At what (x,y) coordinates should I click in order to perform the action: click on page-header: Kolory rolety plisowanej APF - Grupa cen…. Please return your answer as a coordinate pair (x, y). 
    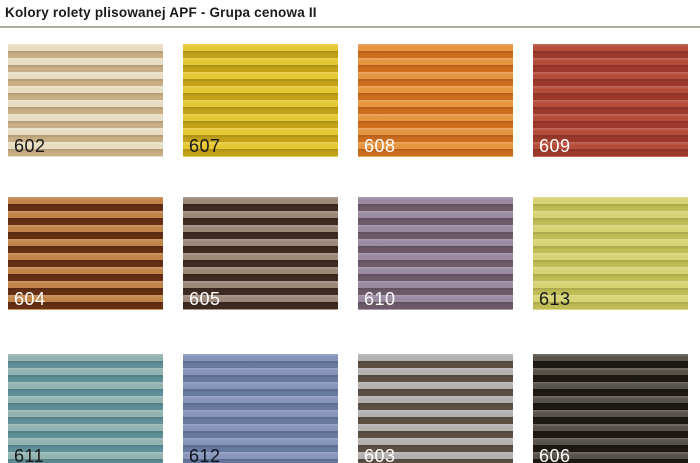
    Looking at the image, I should click on (350, 11).